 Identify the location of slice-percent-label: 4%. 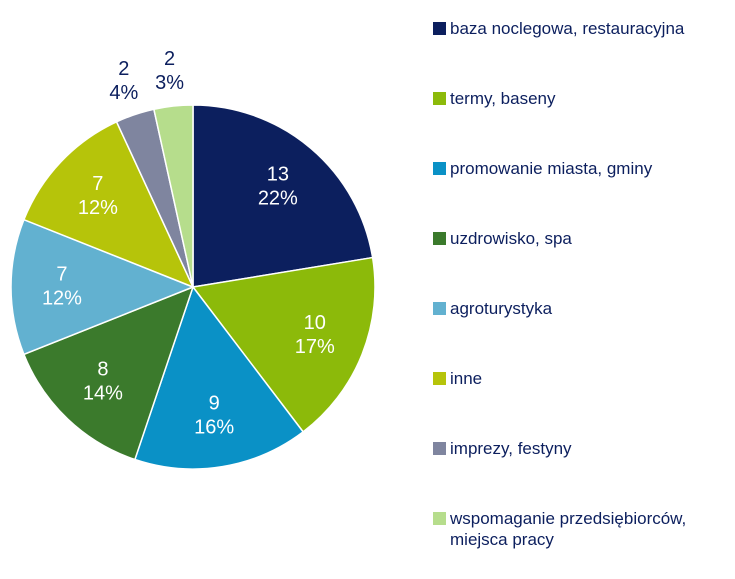
(123, 93).